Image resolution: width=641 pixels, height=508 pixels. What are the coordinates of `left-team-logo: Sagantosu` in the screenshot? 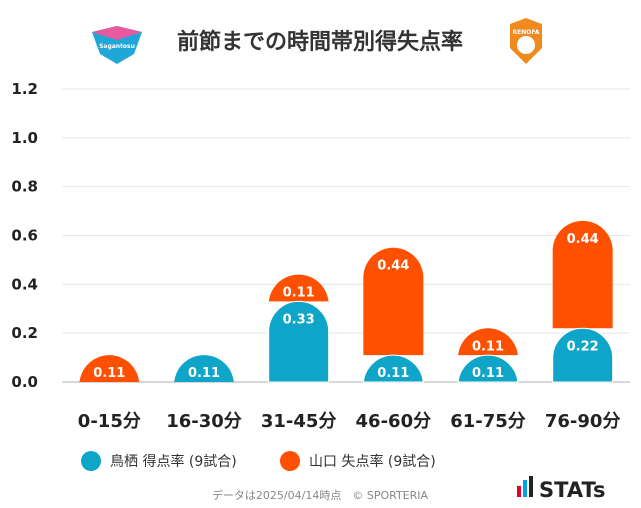 It's located at (117, 45).